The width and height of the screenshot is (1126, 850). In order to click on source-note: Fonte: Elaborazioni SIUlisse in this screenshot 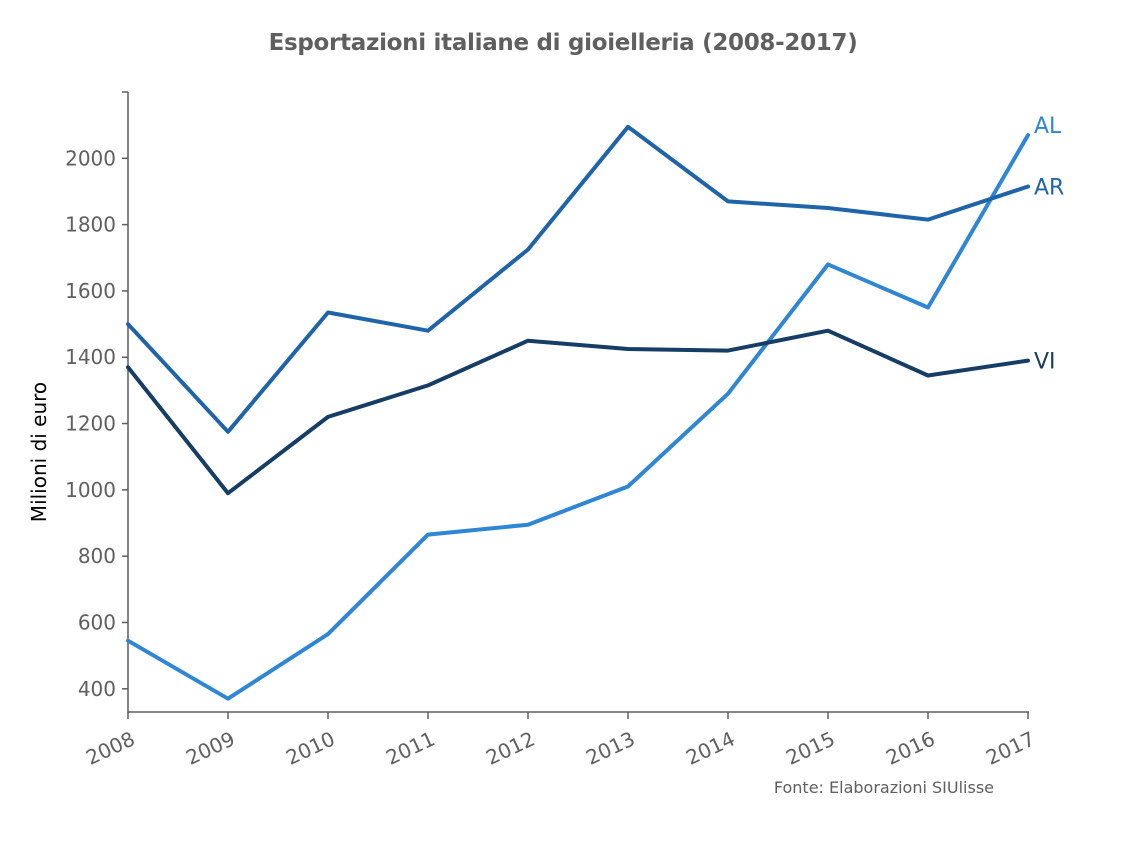, I will do `click(883, 787)`.